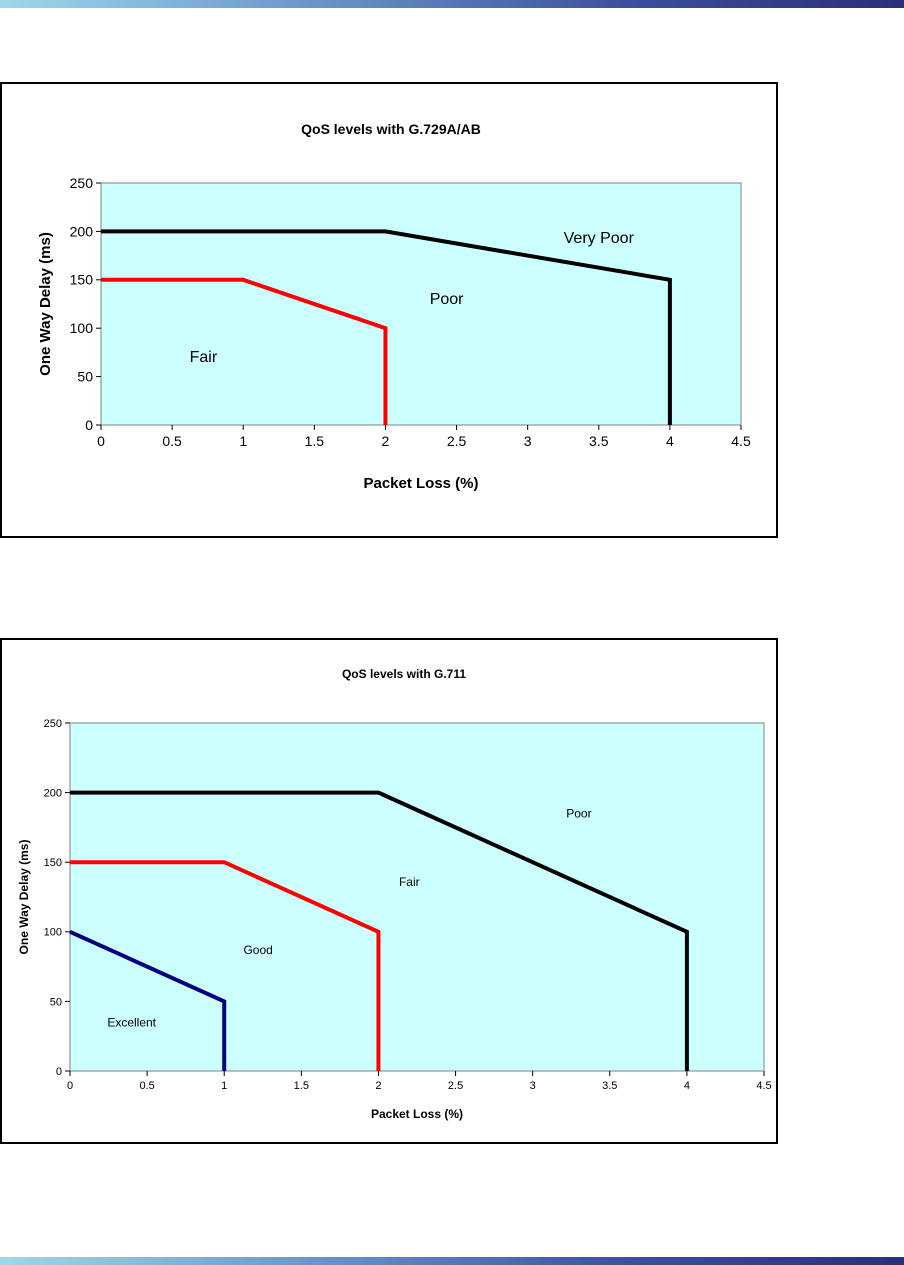  Describe the element at coordinates (404, 674) in the screenshot. I see `chart-title: QoS levels with G.711` at that location.